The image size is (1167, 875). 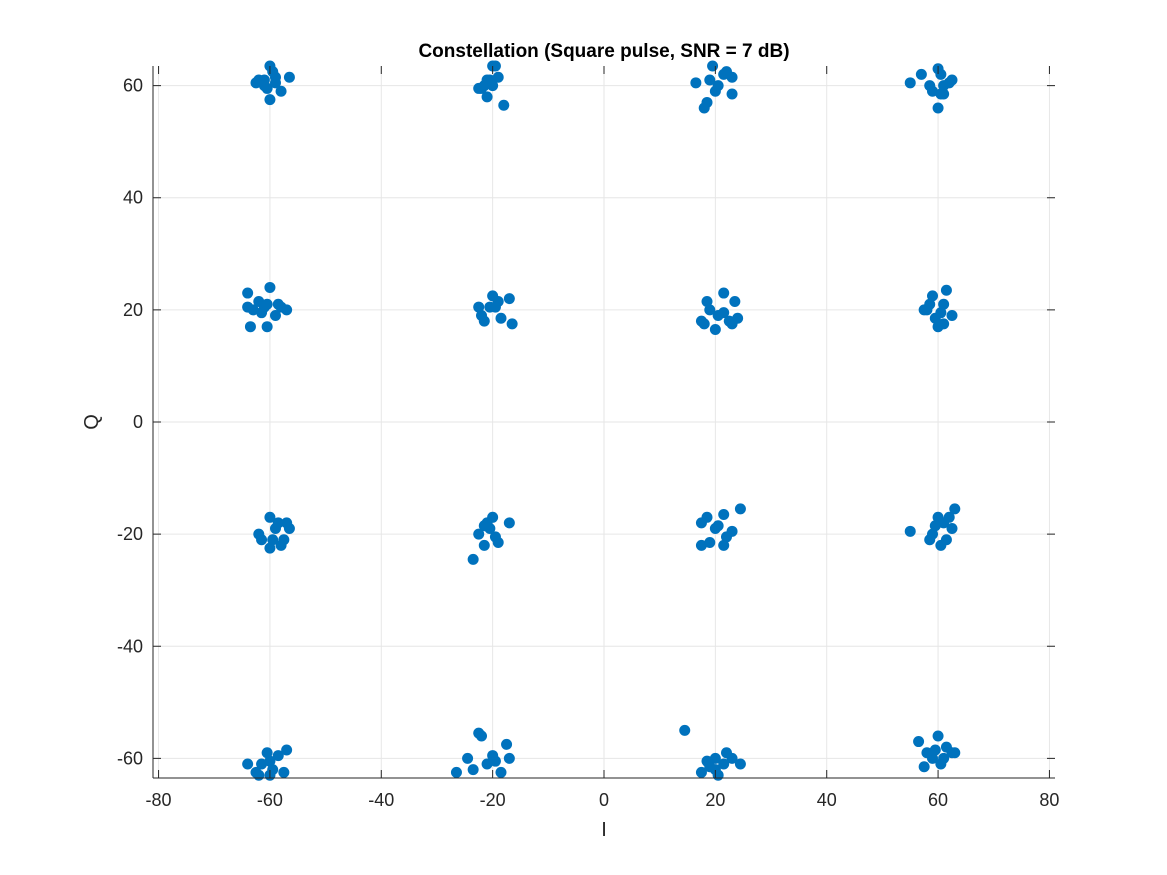 What do you see at coordinates (270, 800) in the screenshot?
I see `x-tick-label: -60` at bounding box center [270, 800].